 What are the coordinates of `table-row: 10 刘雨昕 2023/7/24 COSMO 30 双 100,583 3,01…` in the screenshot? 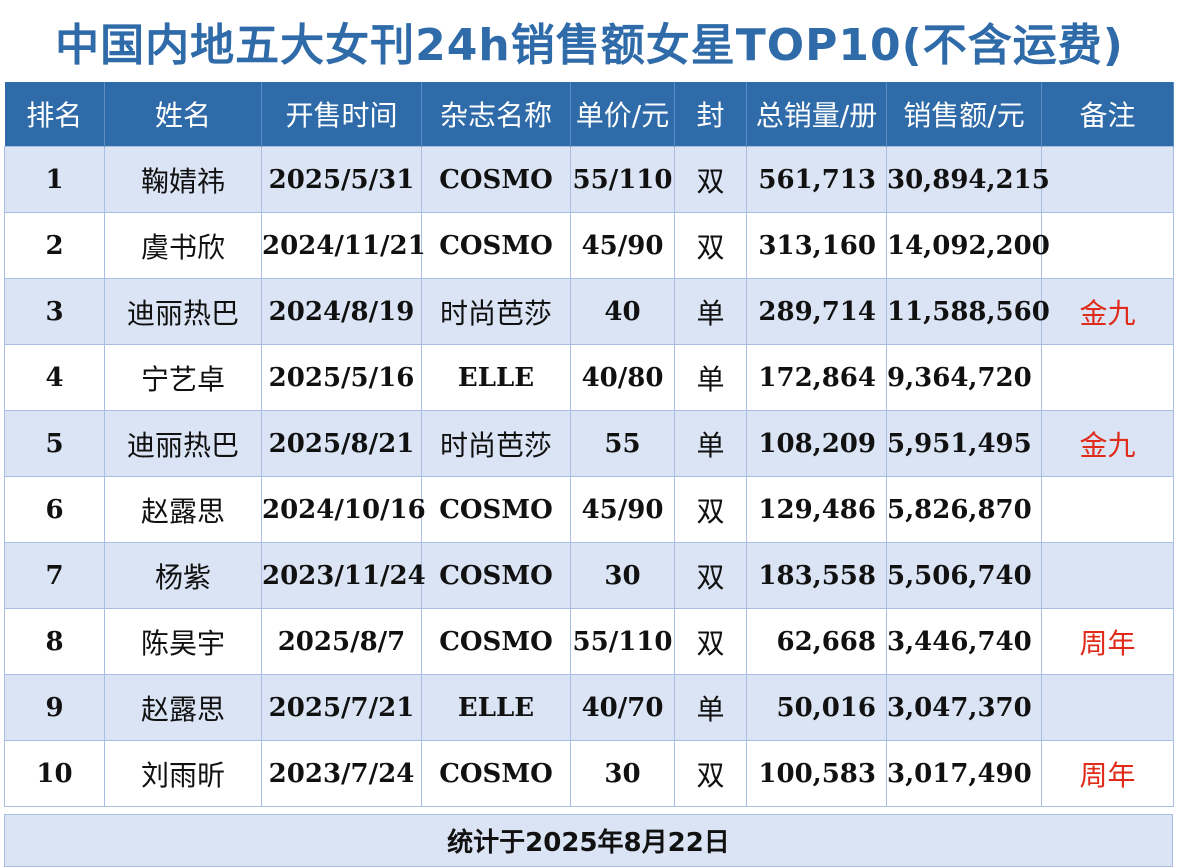 It's located at (589, 773).